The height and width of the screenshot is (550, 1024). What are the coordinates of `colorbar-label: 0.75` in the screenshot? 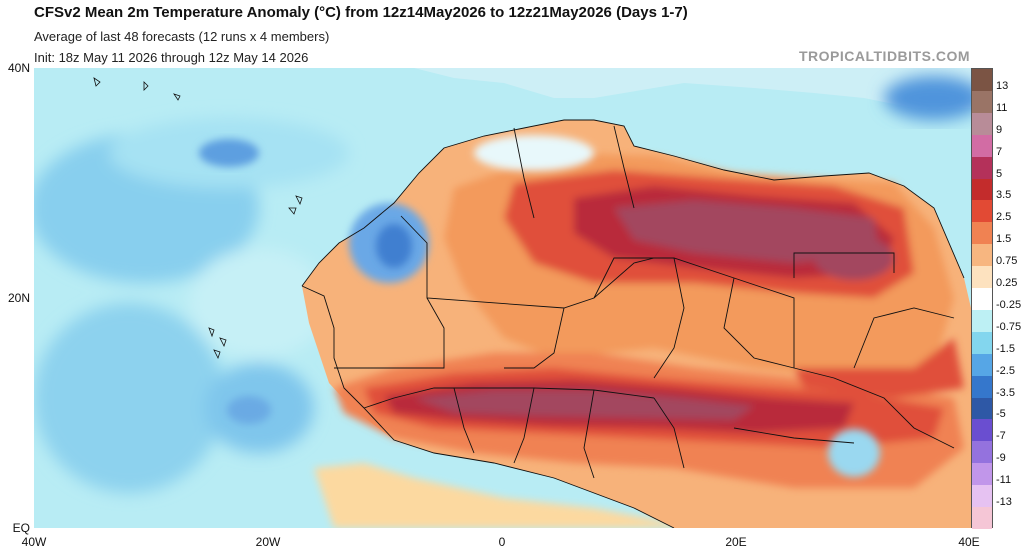 It's located at (1007, 261).